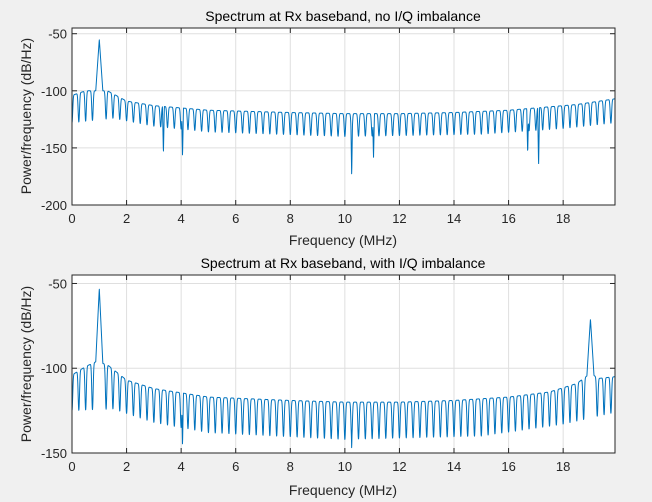 Image resolution: width=652 pixels, height=502 pixels. Describe the element at coordinates (71, 218) in the screenshot. I see `top-x-tick-label: 0` at that location.